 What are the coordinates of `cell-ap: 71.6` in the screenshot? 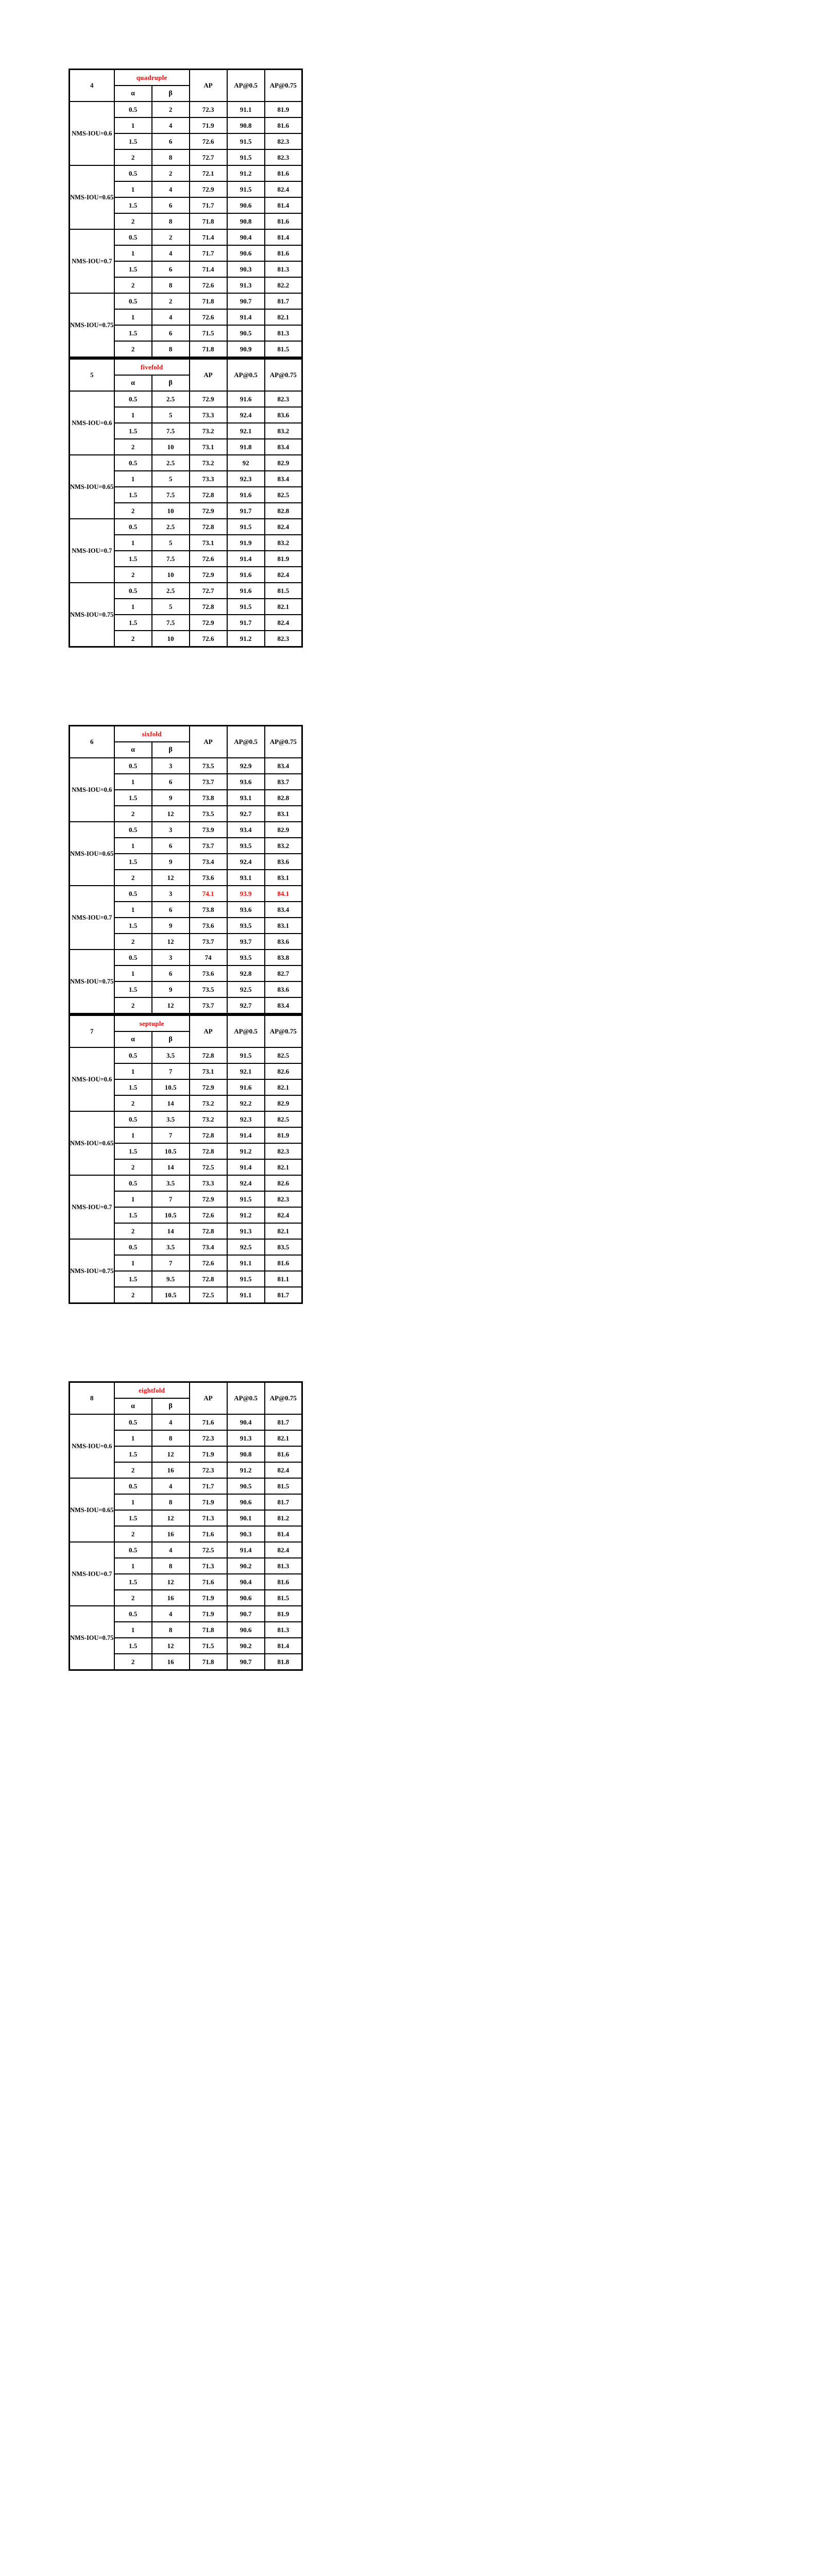 It's located at (208, 1534).